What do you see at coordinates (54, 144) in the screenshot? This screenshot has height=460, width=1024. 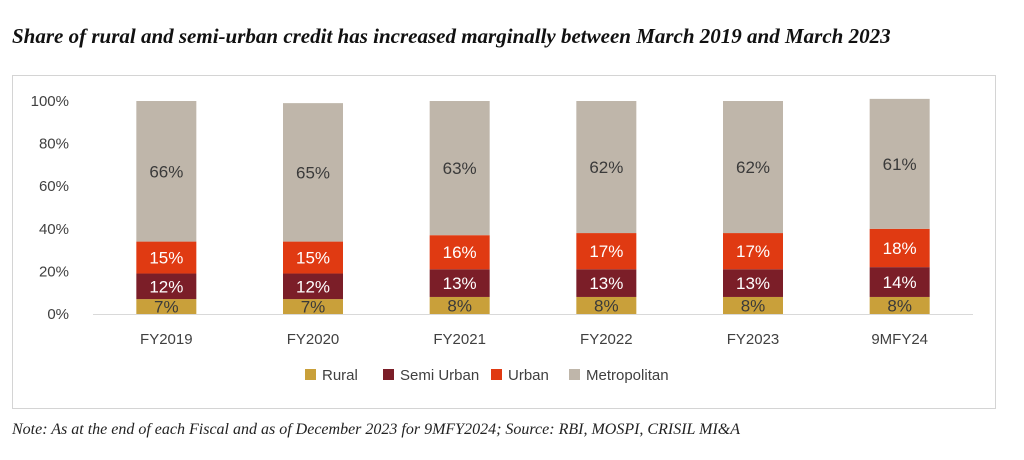 I see `y-tick-label: 80%` at bounding box center [54, 144].